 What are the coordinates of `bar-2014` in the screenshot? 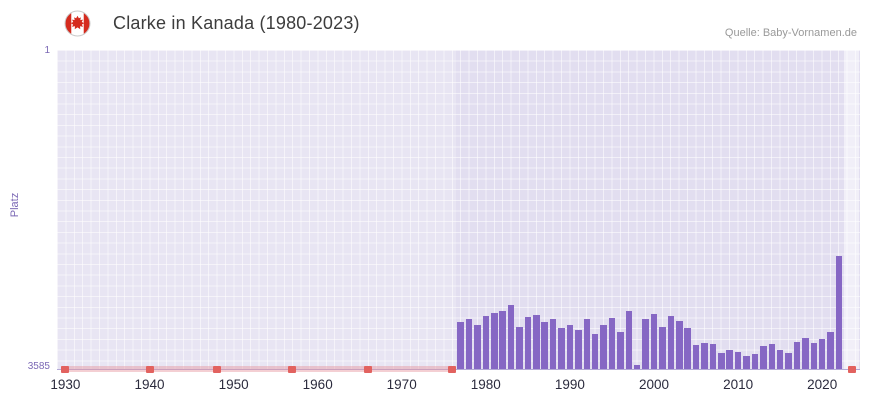 It's located at (771, 356).